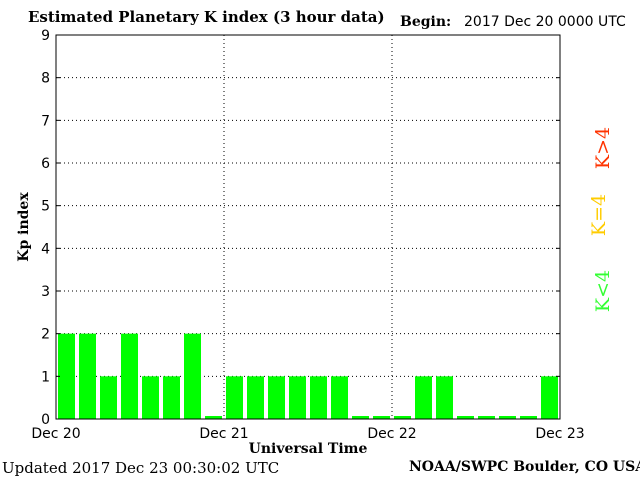  I want to click on legend-k-less-4: K<4, so click(603, 291).